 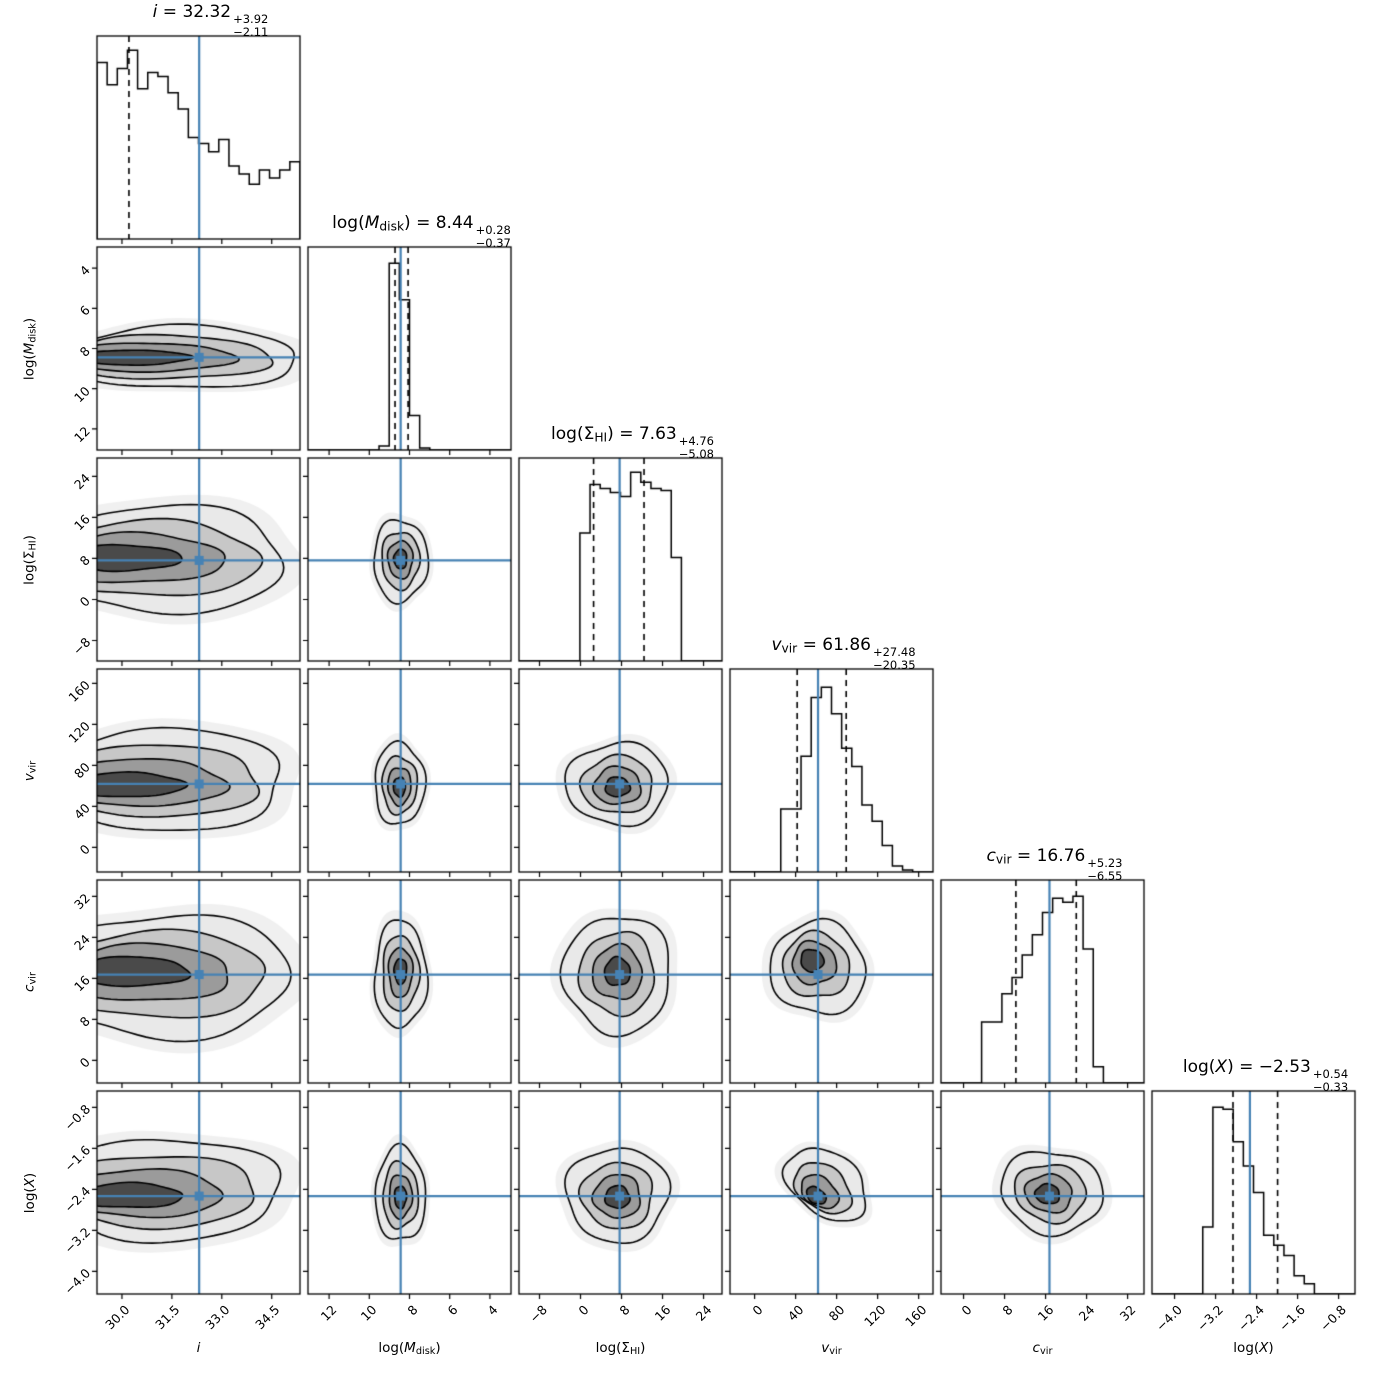 What do you see at coordinates (915, 1316) in the screenshot?
I see `x-tick-label: 160` at bounding box center [915, 1316].